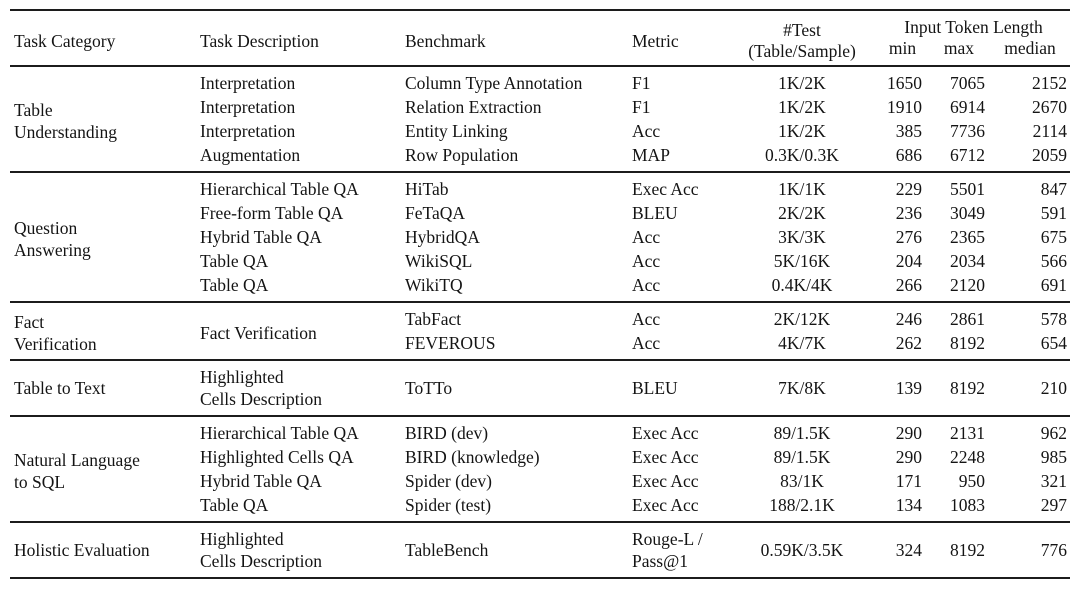  Describe the element at coordinates (908, 237) in the screenshot. I see `cell-min: 276` at that location.